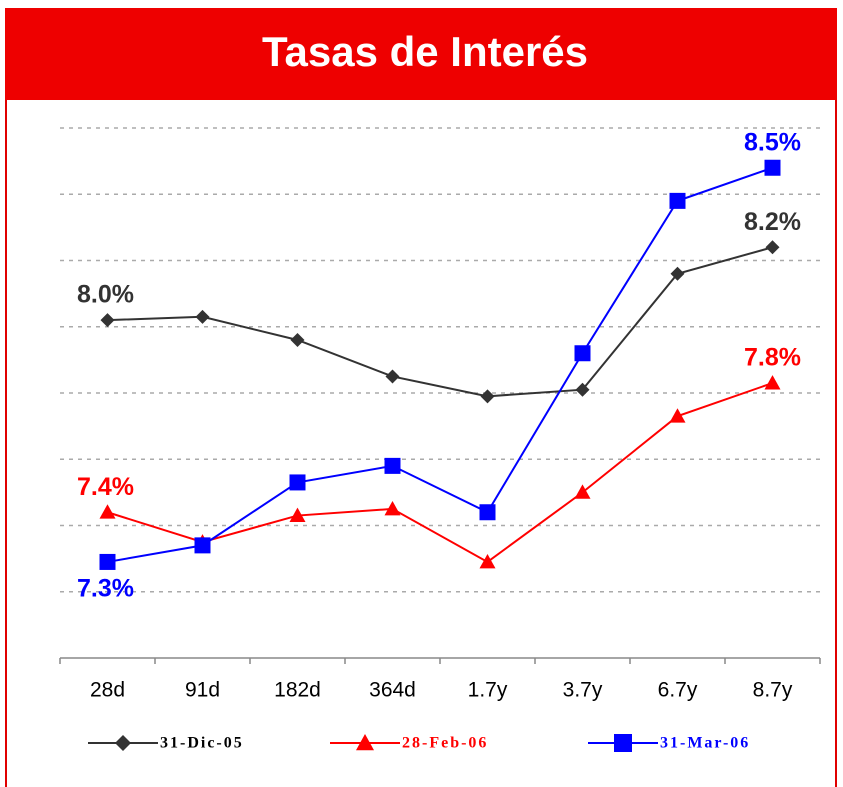 This screenshot has height=787, width=843. I want to click on header, so click(421, 54).